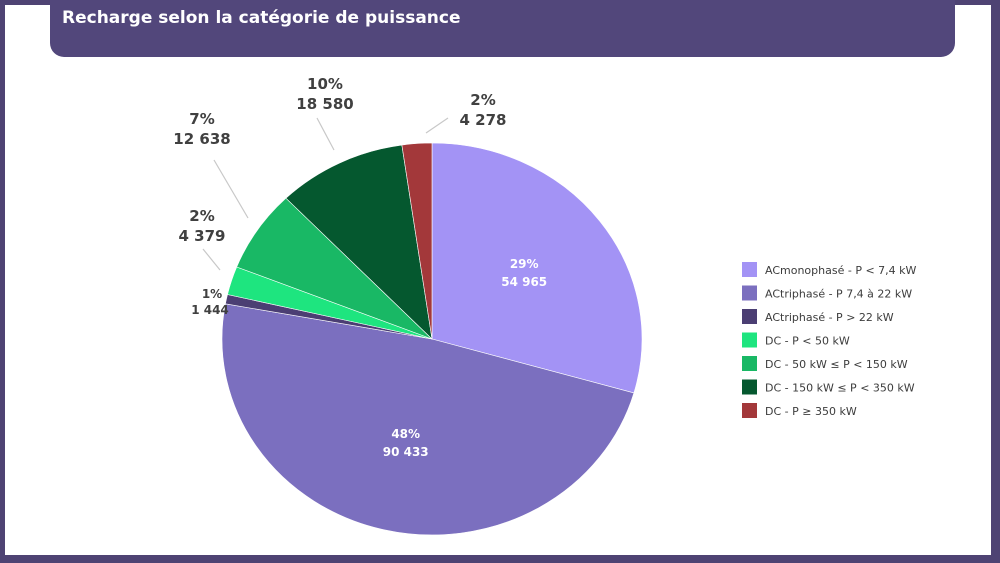 Image resolution: width=1000 pixels, height=563 pixels. Describe the element at coordinates (405, 434) in the screenshot. I see `slice-pct-label: 48%` at that location.